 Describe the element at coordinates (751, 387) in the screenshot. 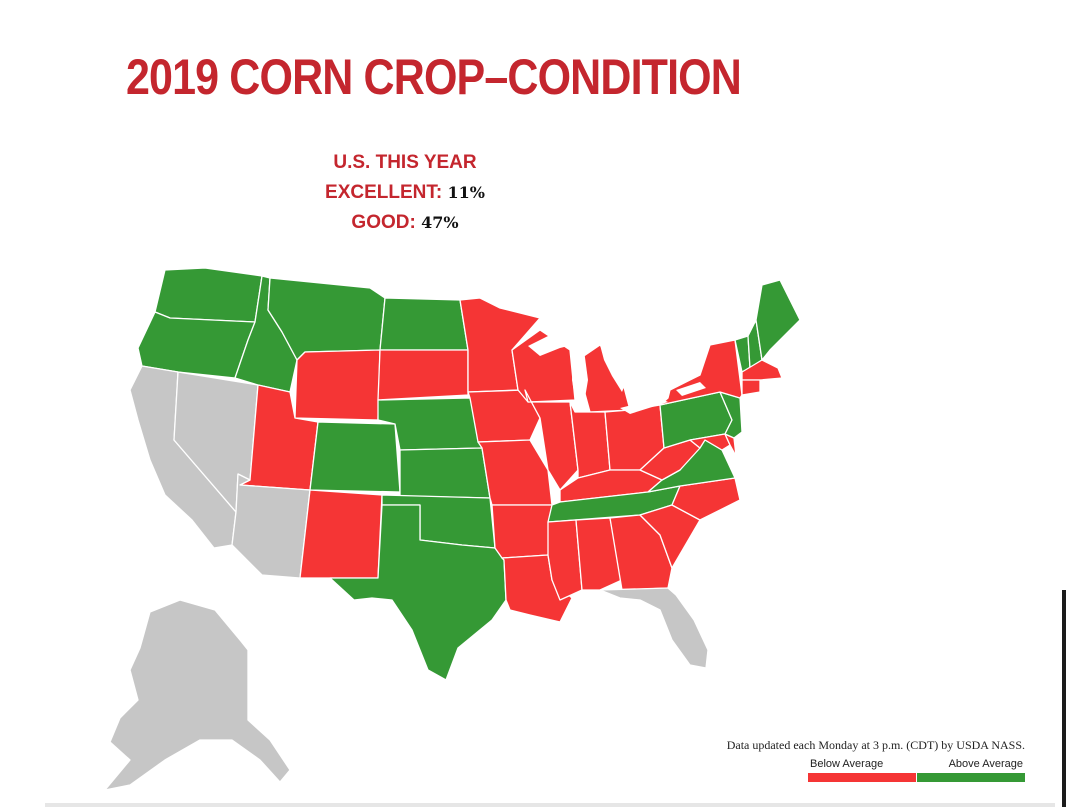

I see `state-CT` at that location.